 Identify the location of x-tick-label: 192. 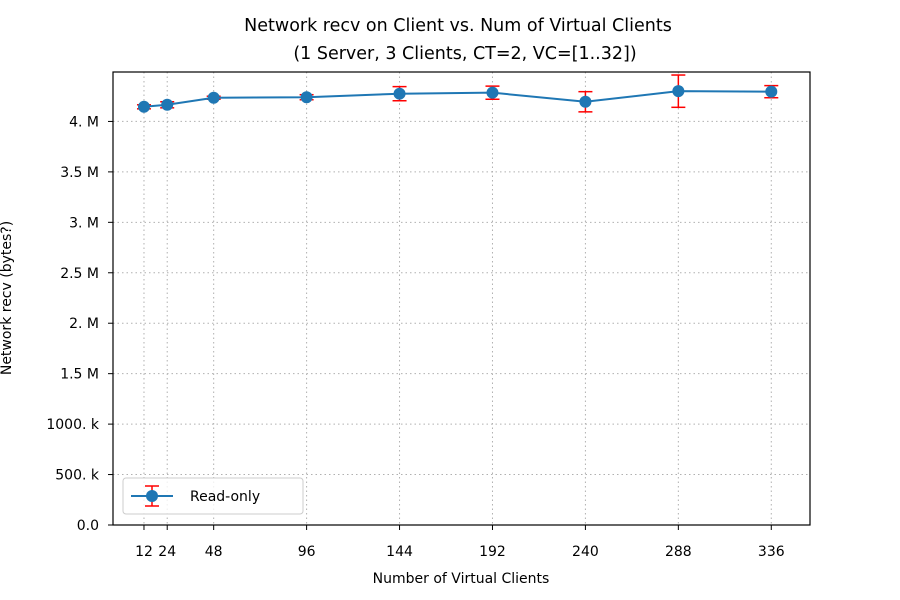
(492, 552).